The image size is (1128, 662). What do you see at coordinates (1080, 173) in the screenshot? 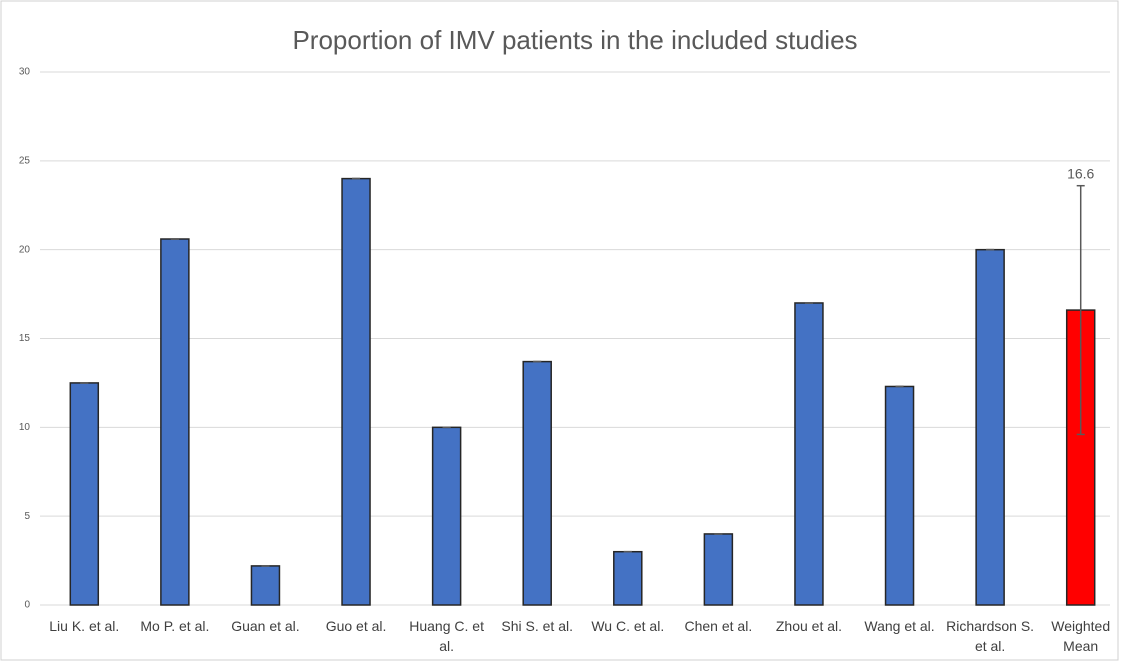
I see `data-label: 16.6` at bounding box center [1080, 173].